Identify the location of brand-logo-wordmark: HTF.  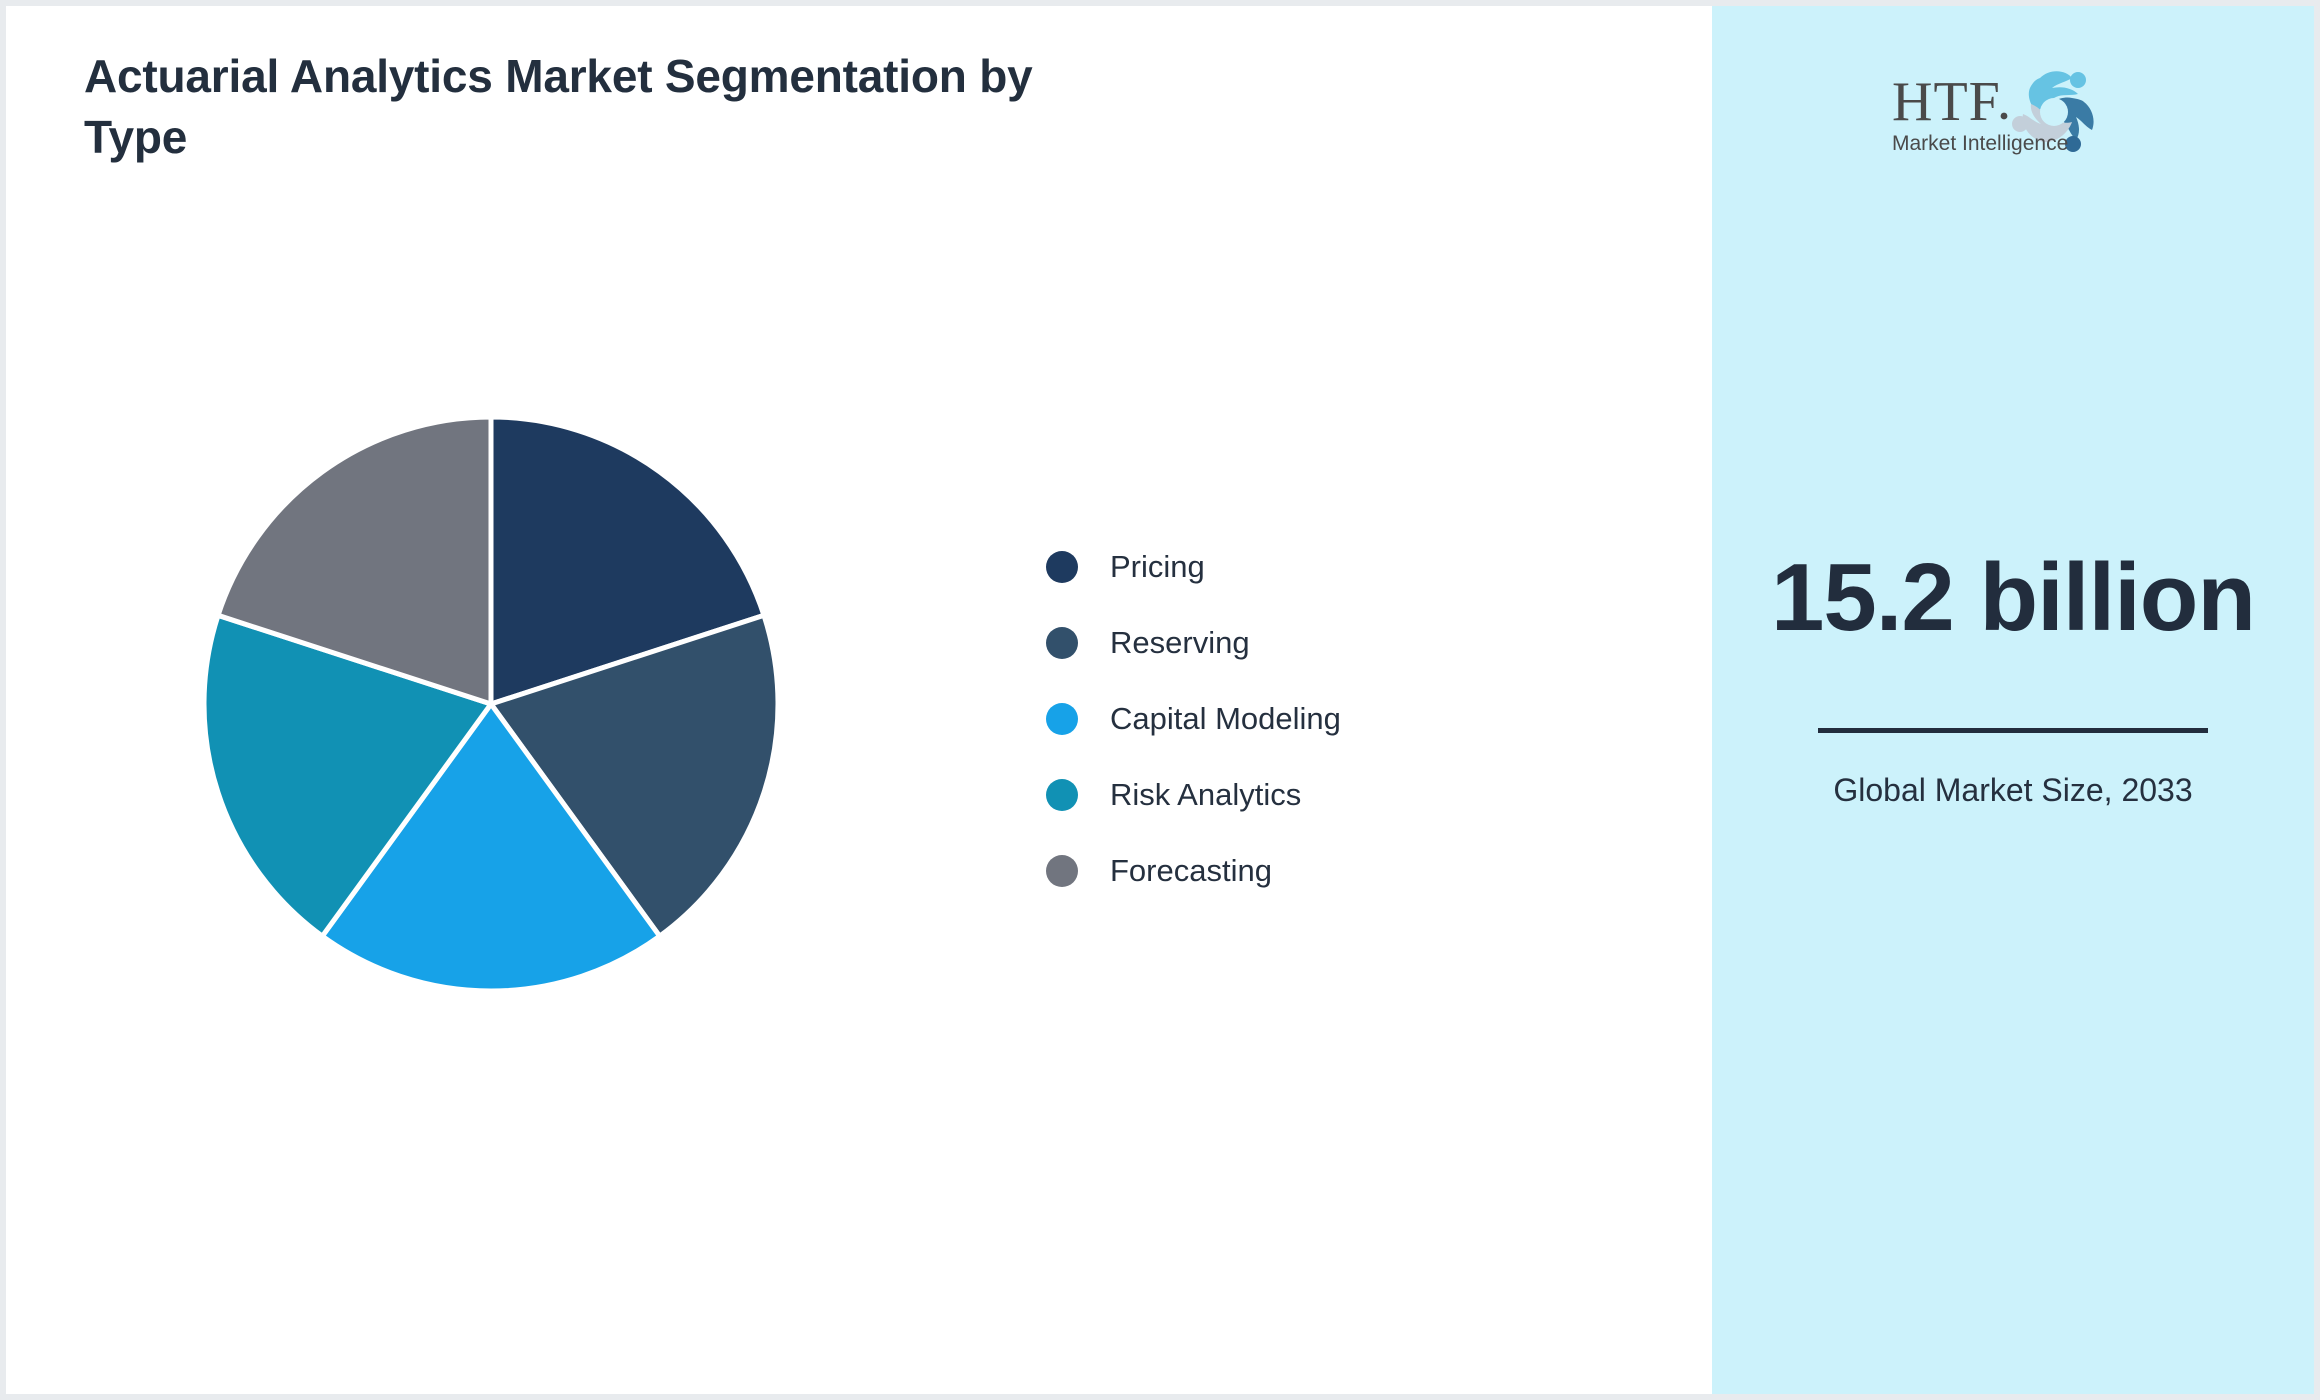
(1946, 102).